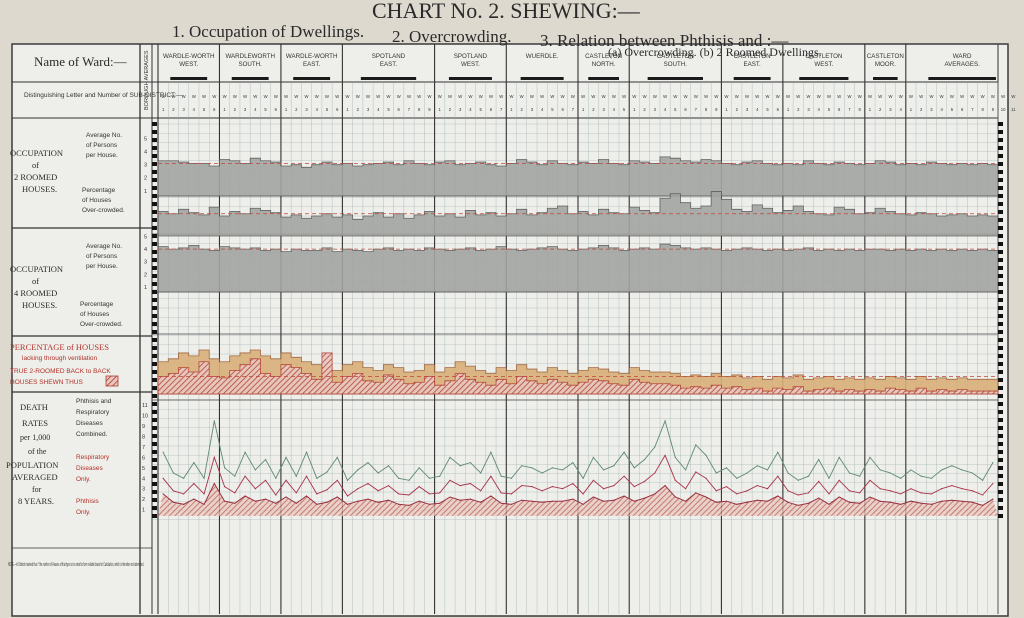  What do you see at coordinates (655, 109) in the screenshot?
I see `subdistrict-number: 3` at bounding box center [655, 109].